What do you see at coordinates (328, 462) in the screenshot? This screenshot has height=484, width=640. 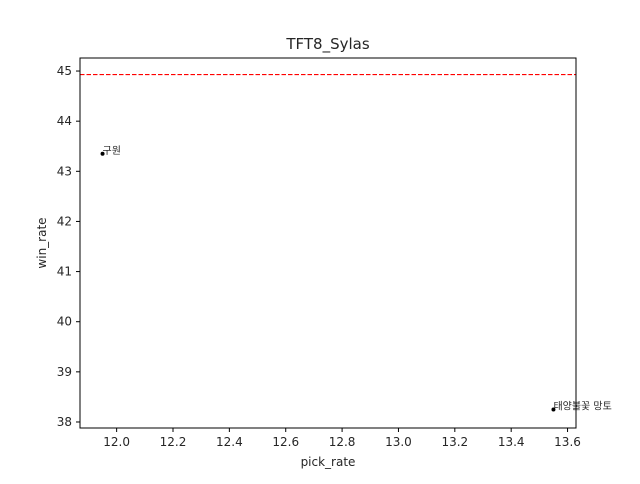 I see `x-axis-label: pick_rate` at bounding box center [328, 462].